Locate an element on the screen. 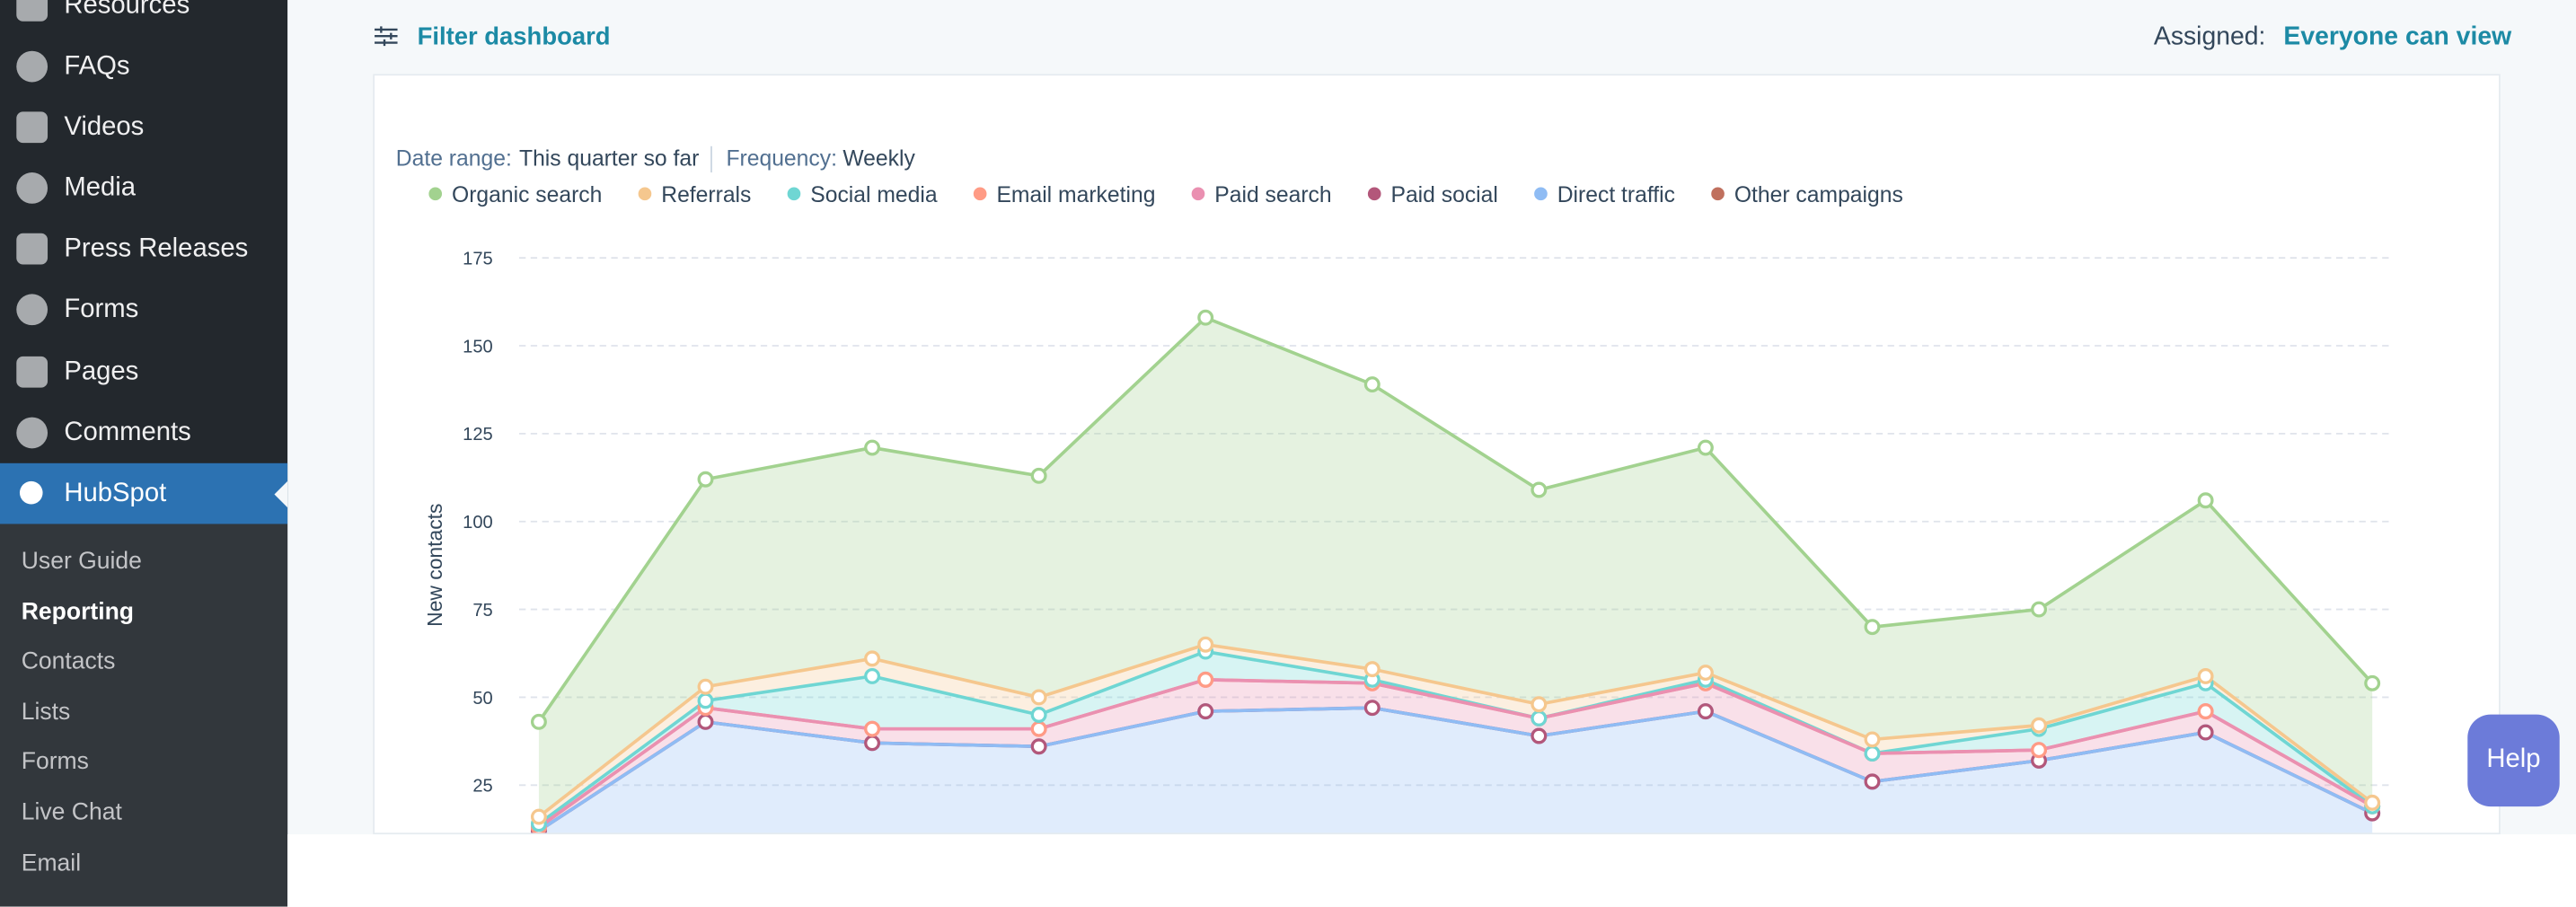 This screenshot has width=2576, height=907. submenu-item: Live Chat is located at coordinates (71, 813).